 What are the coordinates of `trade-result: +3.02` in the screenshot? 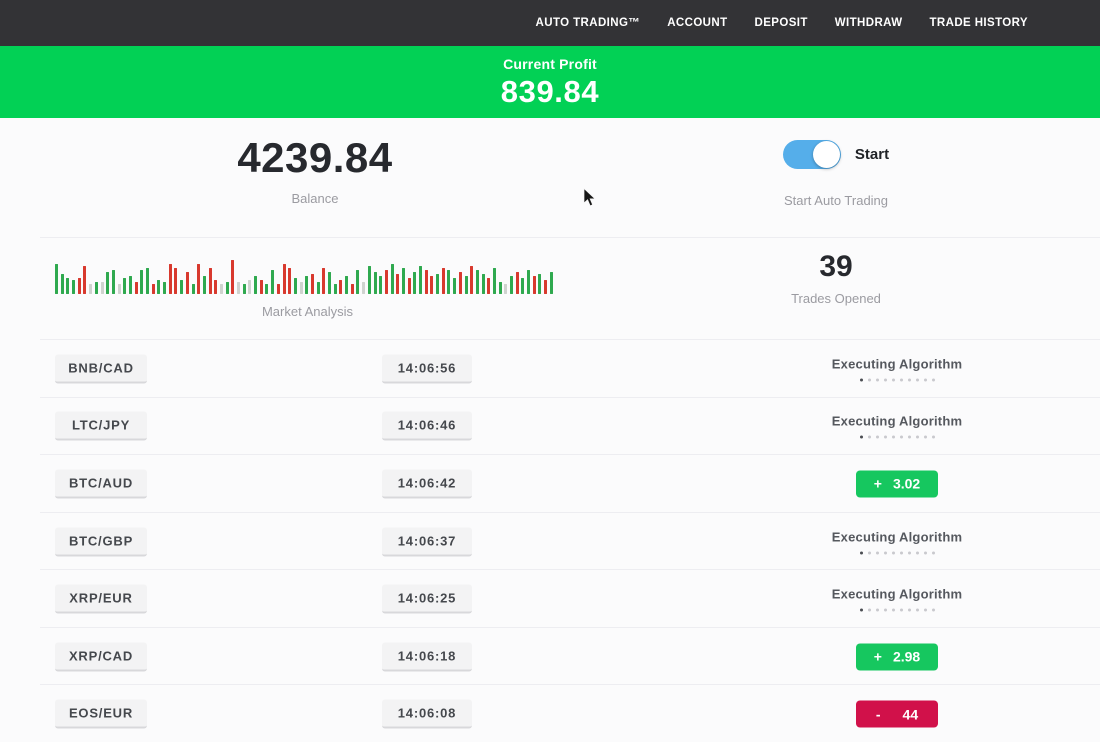 It's located at (897, 484).